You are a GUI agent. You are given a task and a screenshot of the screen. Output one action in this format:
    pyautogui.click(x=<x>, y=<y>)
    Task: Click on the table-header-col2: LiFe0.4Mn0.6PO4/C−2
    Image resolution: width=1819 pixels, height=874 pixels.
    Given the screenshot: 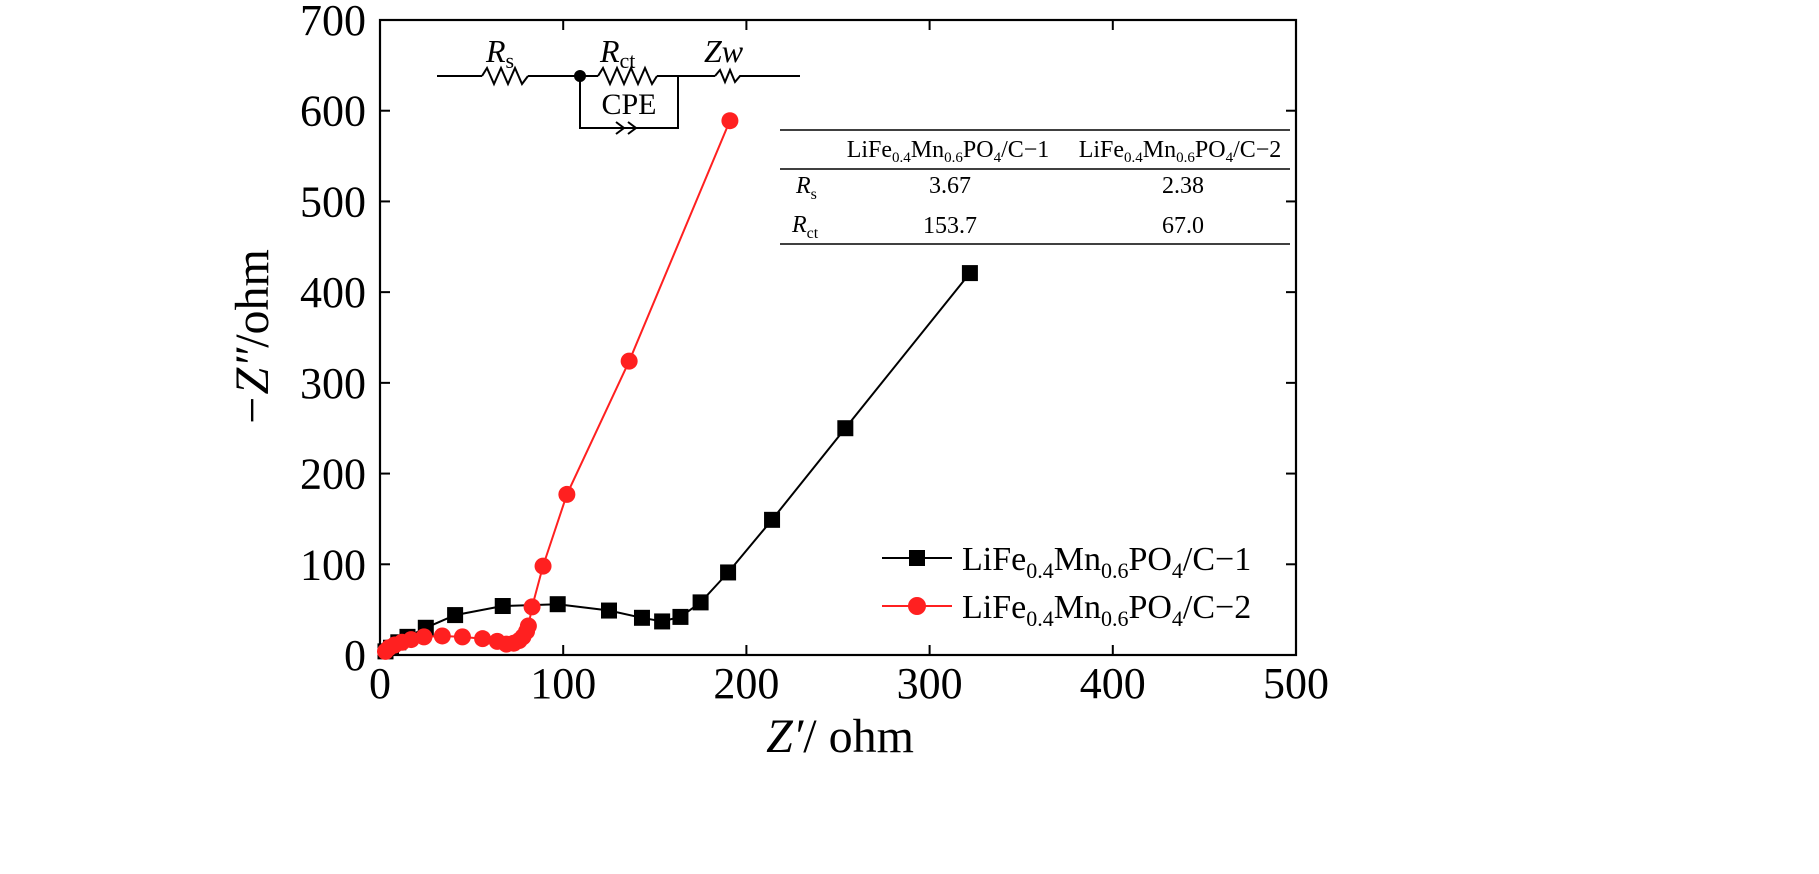 What is the action you would take?
    pyautogui.click(x=1180, y=151)
    